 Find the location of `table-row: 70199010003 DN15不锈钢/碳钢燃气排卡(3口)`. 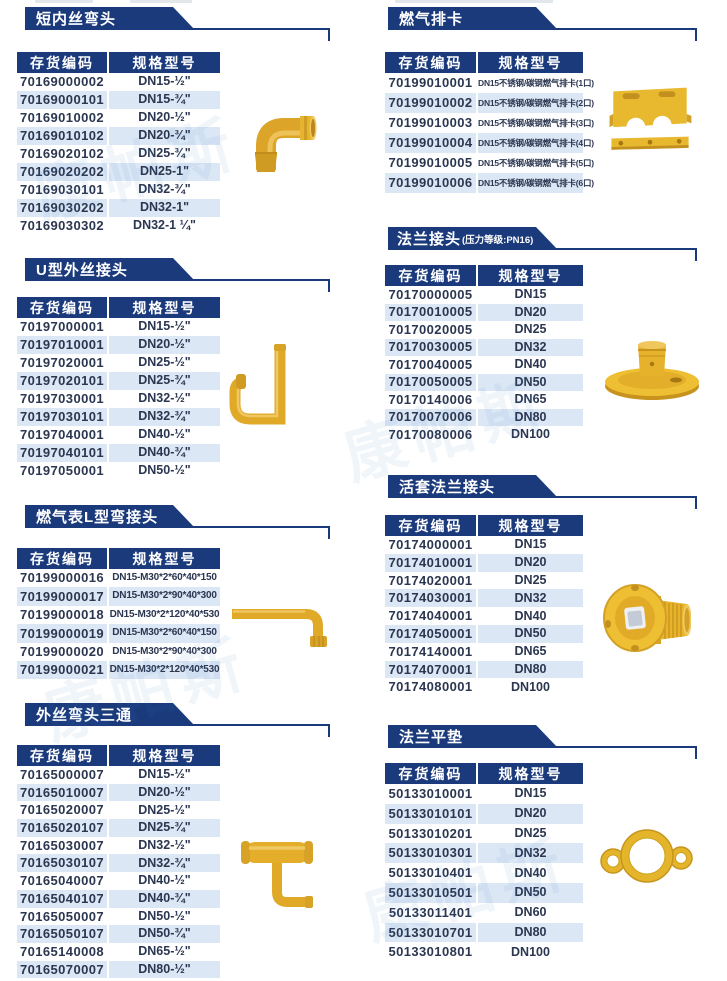

table-row: 70199010003 DN15不锈钢/碳钢燃气排卡(3口) is located at coordinates (489, 123).